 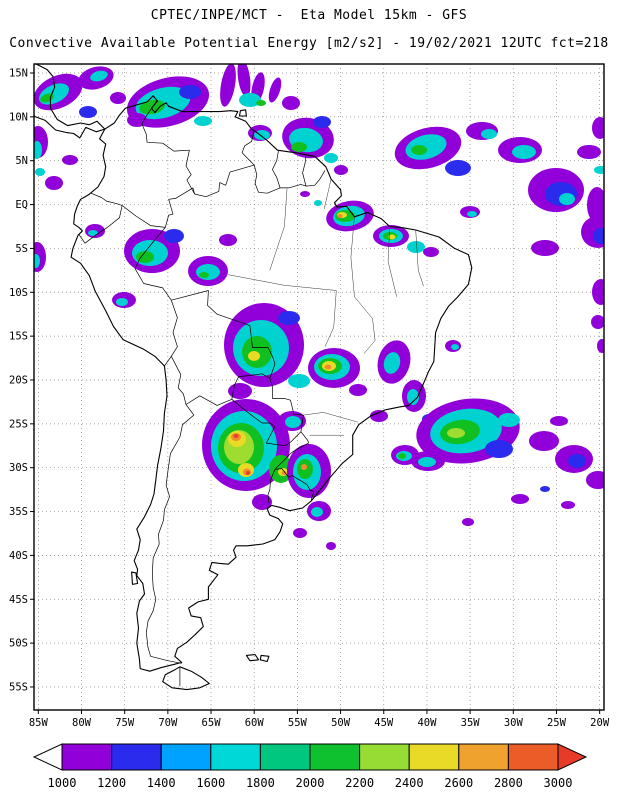 What do you see at coordinates (600, 723) in the screenshot?
I see `lon-label: 20W` at bounding box center [600, 723].